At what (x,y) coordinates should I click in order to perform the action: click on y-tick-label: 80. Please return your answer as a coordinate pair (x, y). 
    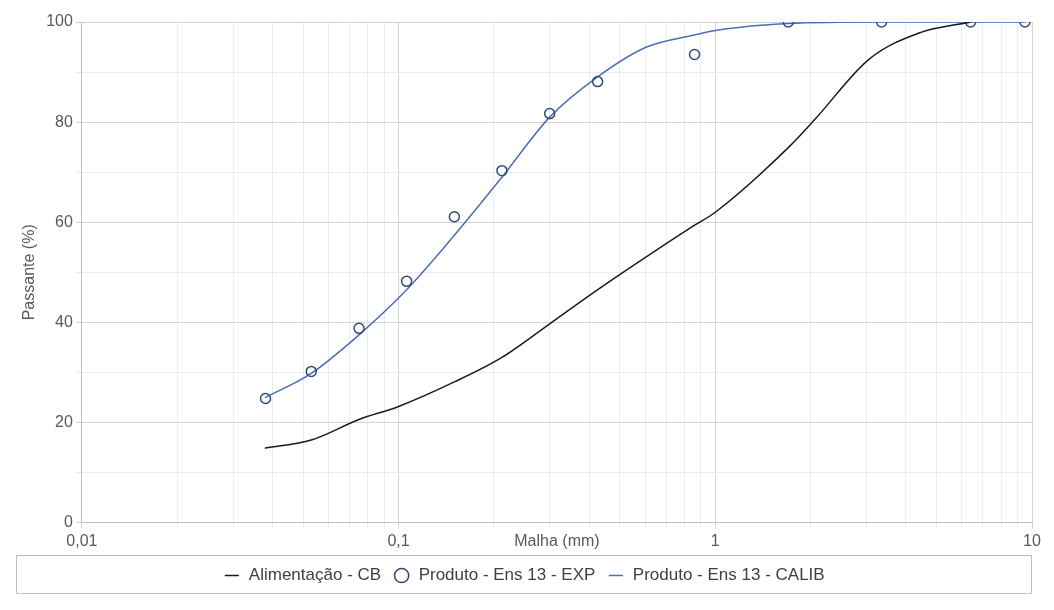
    Looking at the image, I should click on (64, 121).